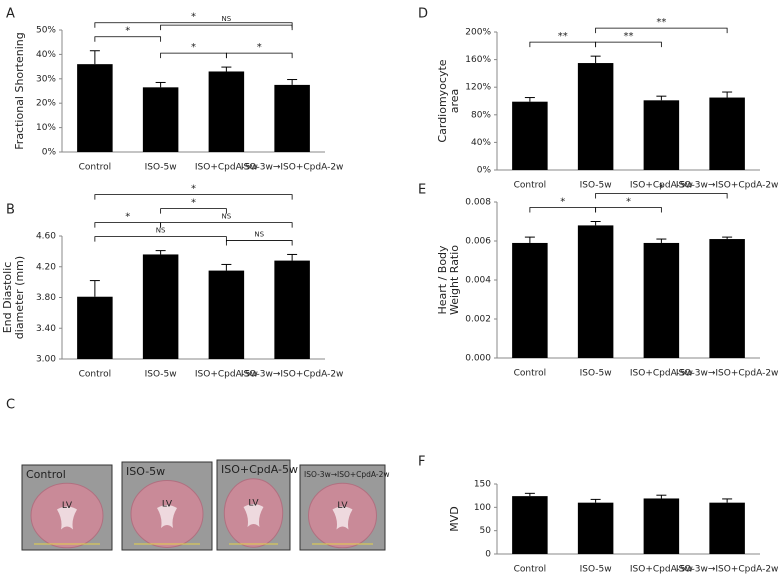  What do you see at coordinates (482, 508) in the screenshot?
I see `y-tick-label: 100` at bounding box center [482, 508].